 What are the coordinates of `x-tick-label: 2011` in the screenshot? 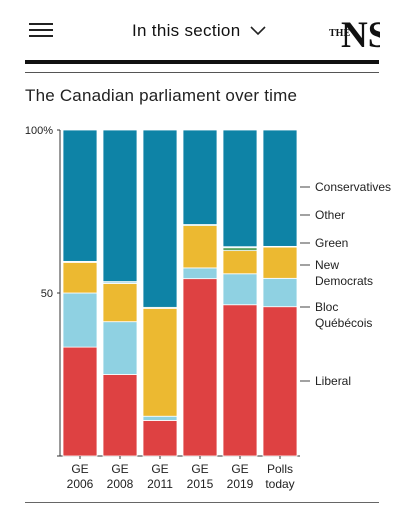 It's located at (160, 484).